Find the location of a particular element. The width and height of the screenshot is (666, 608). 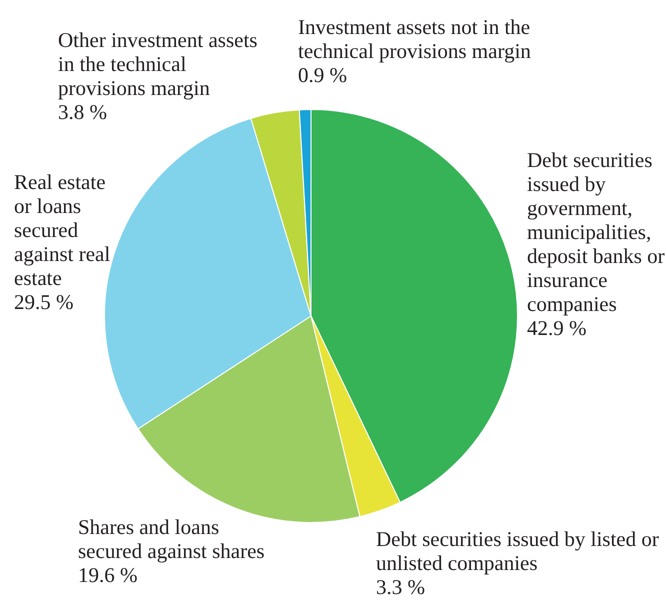

data-label: 42.9 % is located at coordinates (557, 328).